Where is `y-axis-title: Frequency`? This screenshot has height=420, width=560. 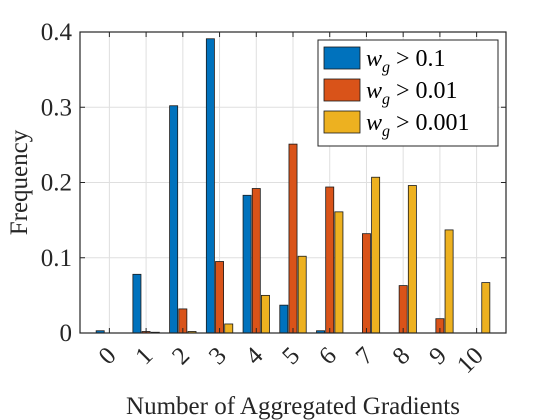
y-axis-title: Frequency is located at coordinates (19, 182).